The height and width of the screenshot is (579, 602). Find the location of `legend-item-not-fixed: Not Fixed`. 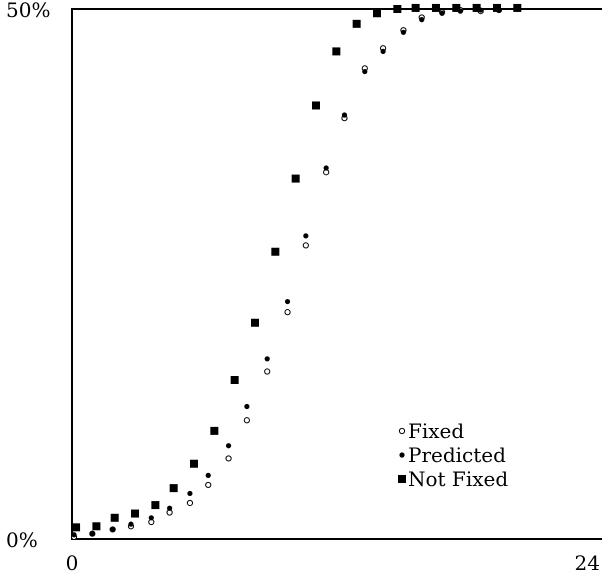

legend-item-not-fixed: Not Fixed is located at coordinates (453, 479).